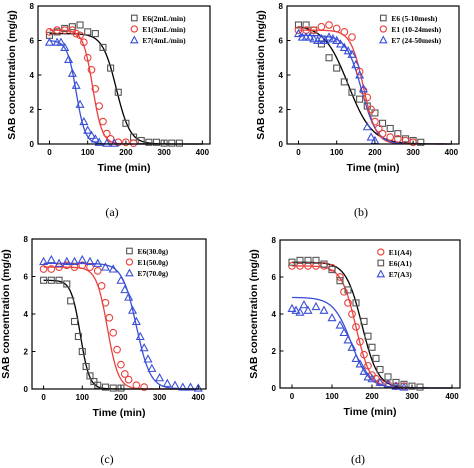 The width and height of the screenshot is (474, 468). Describe the element at coordinates (416, 40) in the screenshot. I see `legend-label-3: E7 (24-50mesh)` at that location.